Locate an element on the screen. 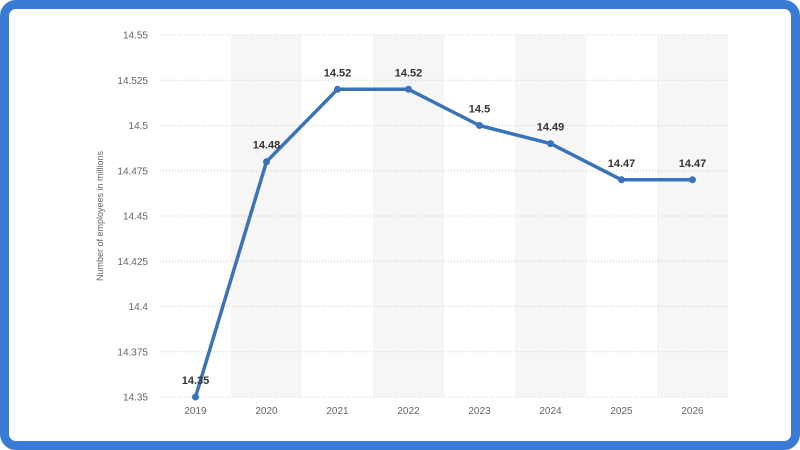 The height and width of the screenshot is (450, 800). x-tick-label: 2019 is located at coordinates (195, 411).